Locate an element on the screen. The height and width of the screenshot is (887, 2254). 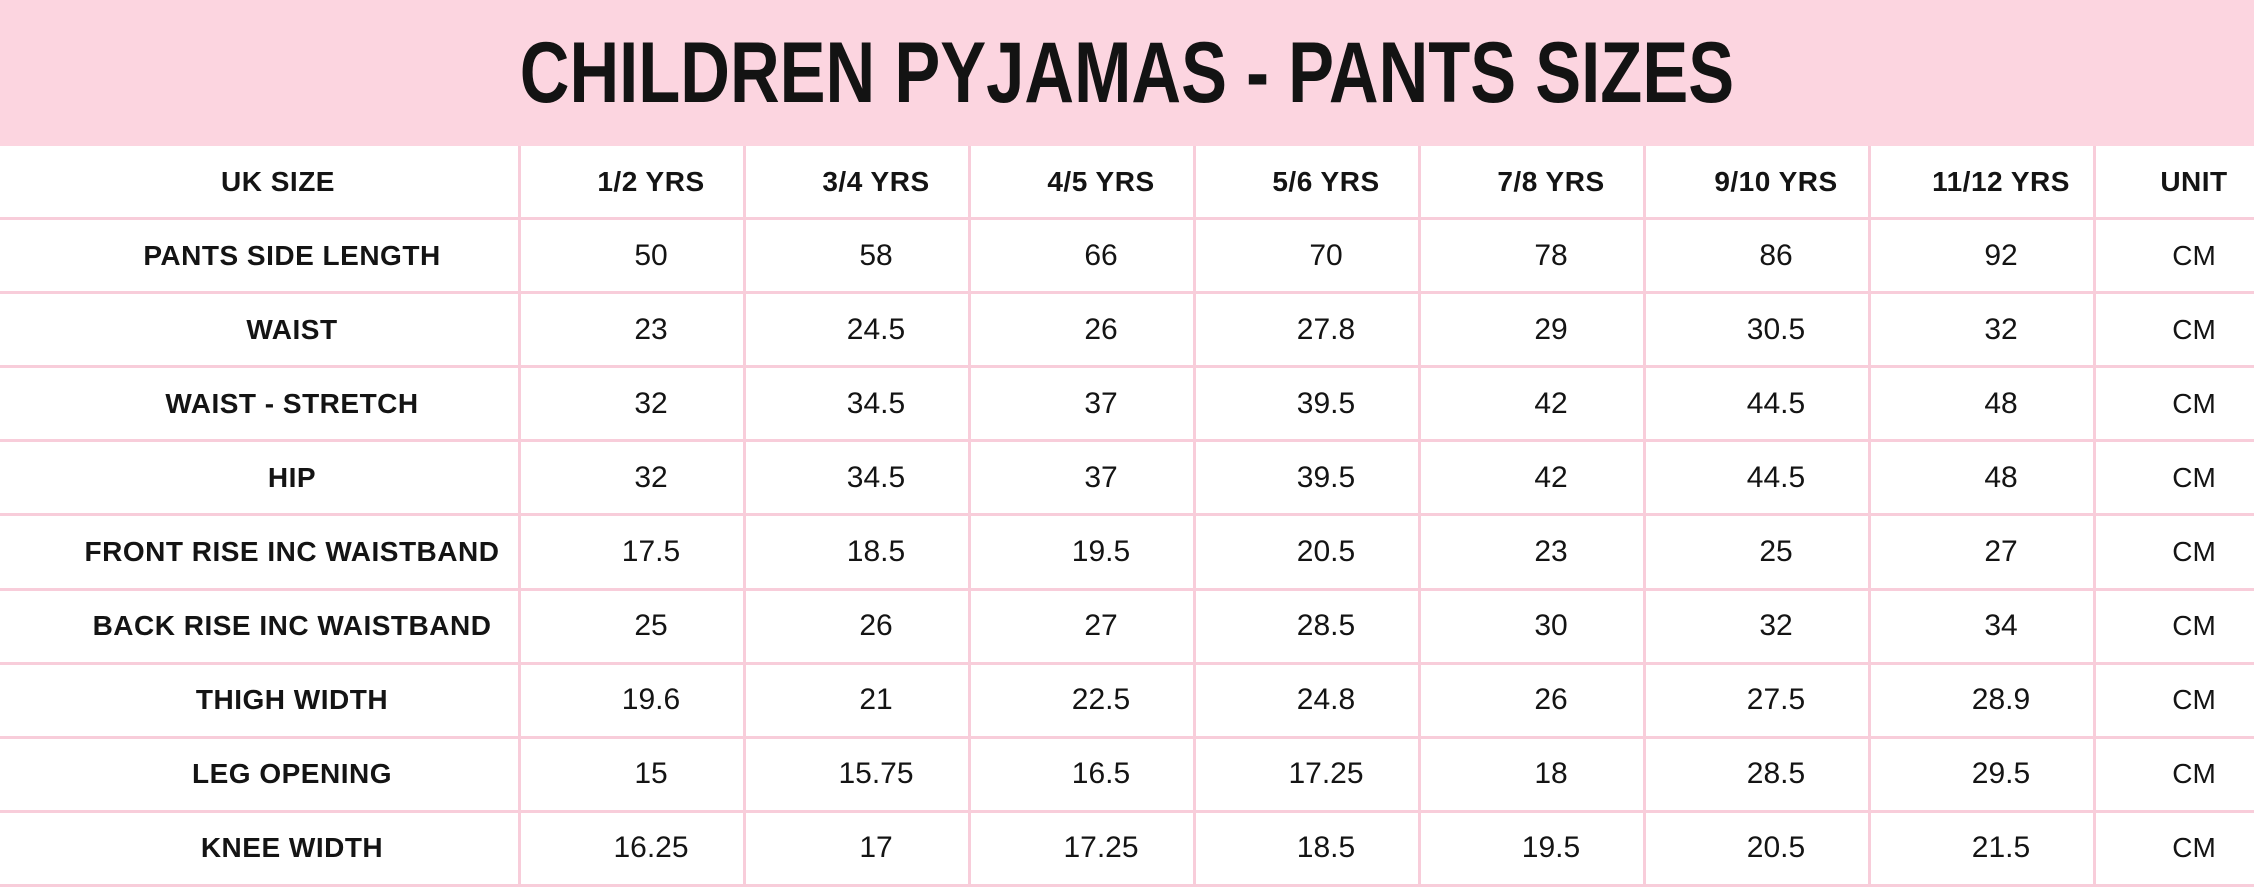
value-cell: 17.5 is located at coordinates (632, 552).